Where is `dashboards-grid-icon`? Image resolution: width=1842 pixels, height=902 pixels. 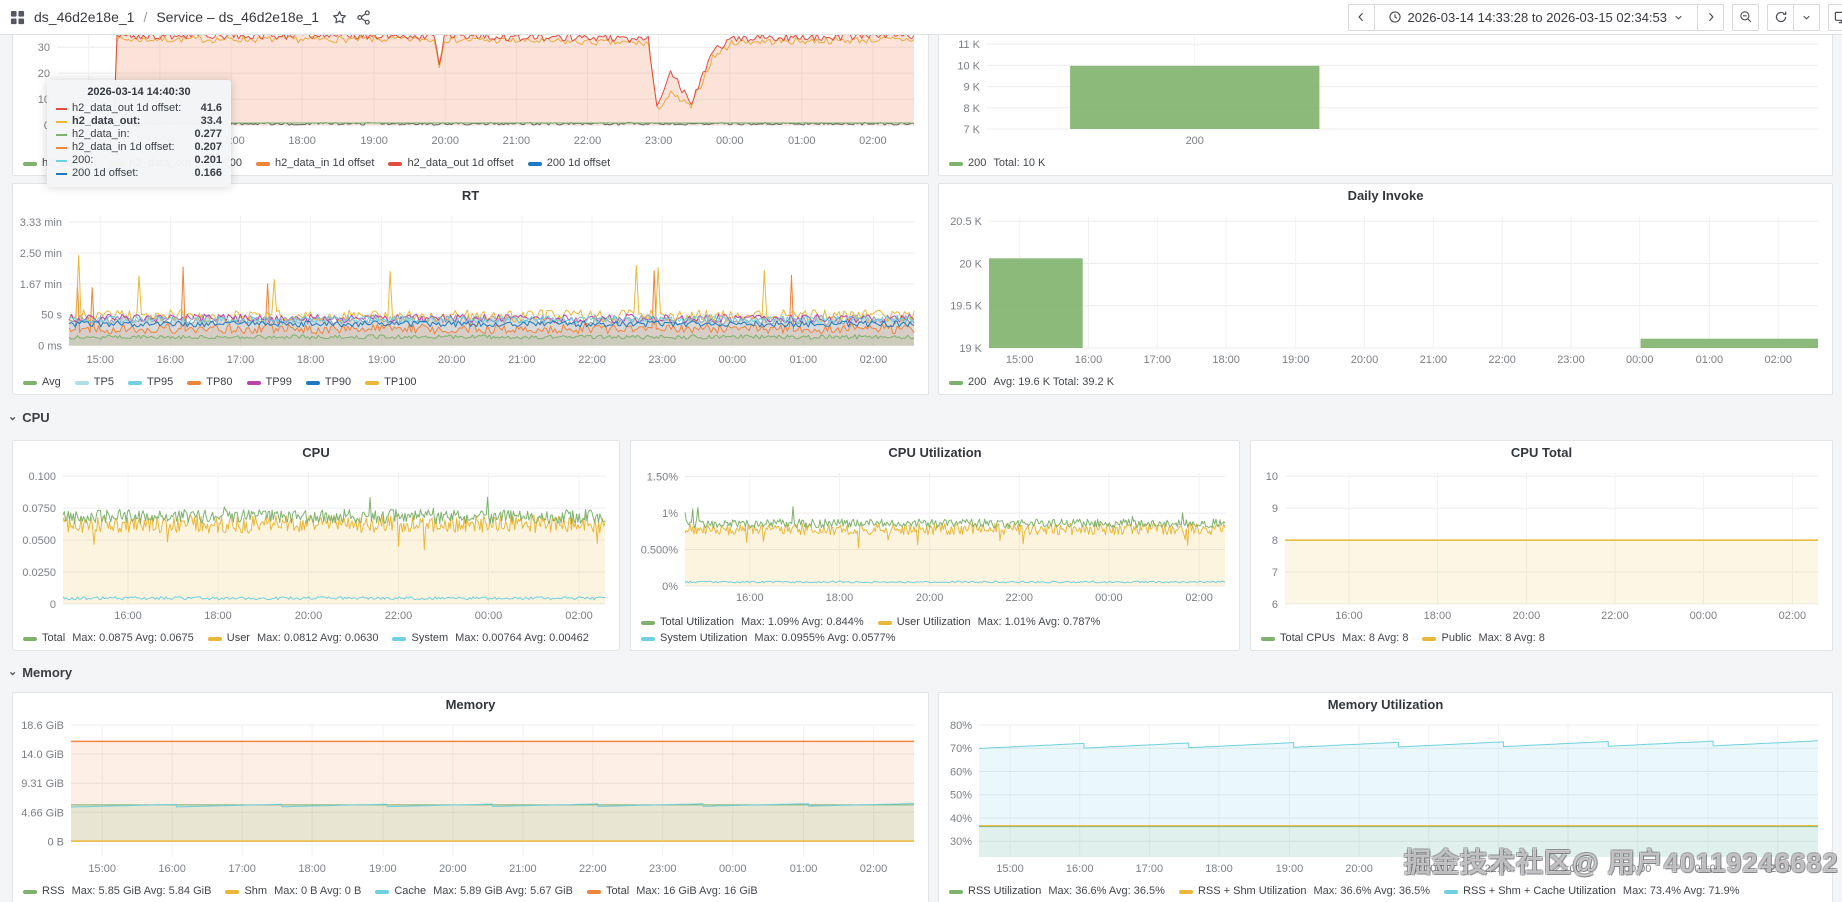
dashboards-grid-icon is located at coordinates (17, 17).